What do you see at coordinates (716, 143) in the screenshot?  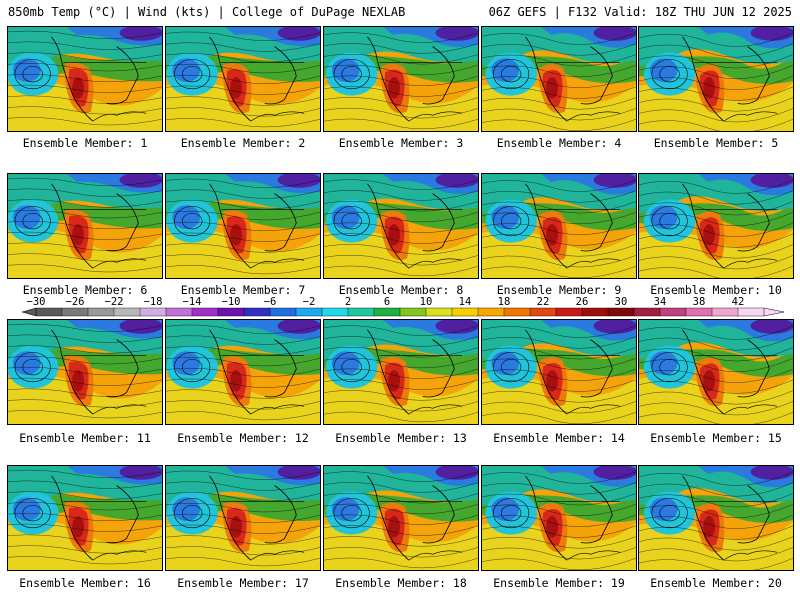 I see `ensemble-member-label: Ensemble Member: 5` at bounding box center [716, 143].